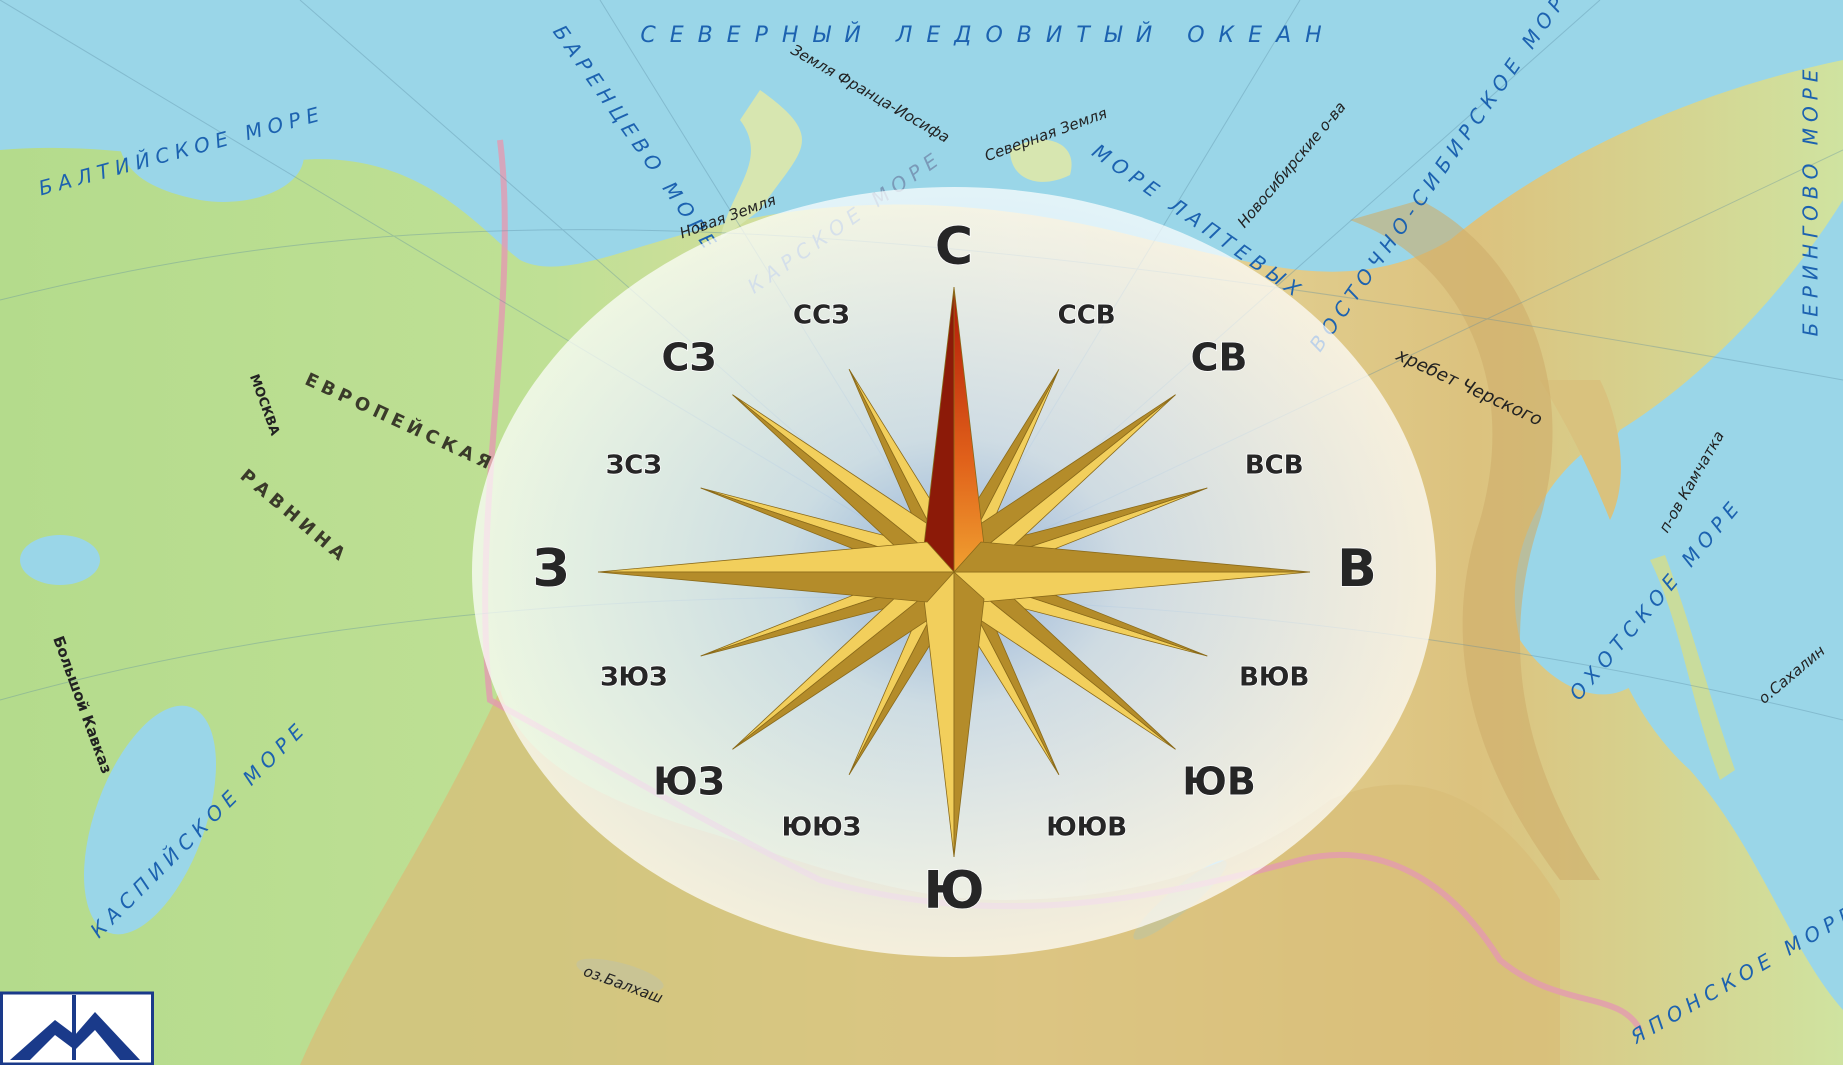 The image size is (1843, 1065). What do you see at coordinates (77, 1028) in the screenshot?
I see `logo` at bounding box center [77, 1028].